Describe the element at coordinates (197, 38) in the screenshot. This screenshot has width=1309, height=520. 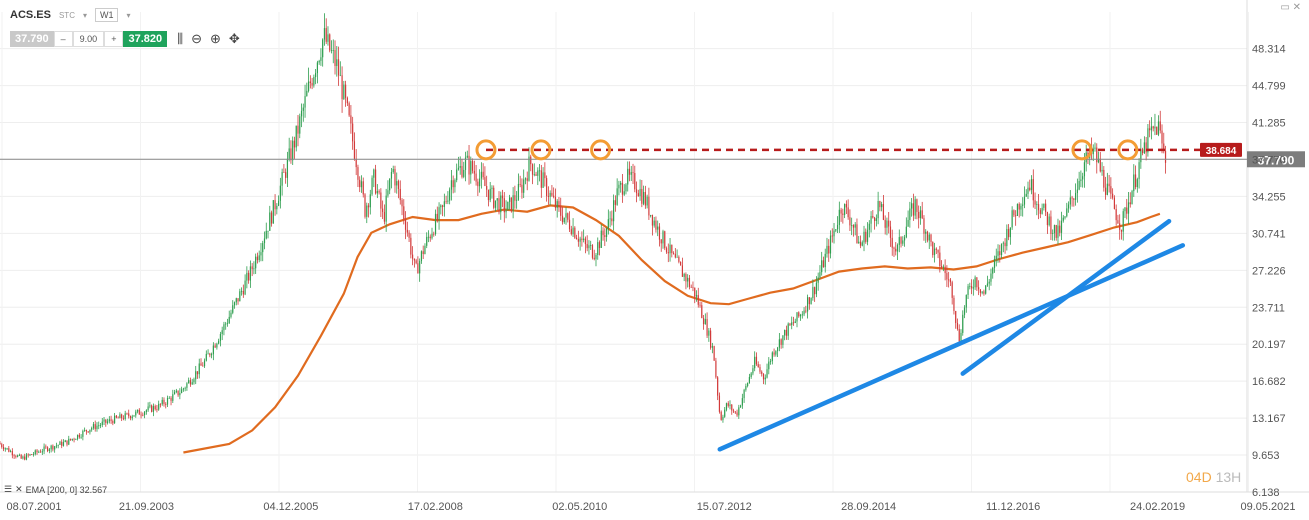
I see `zoom-out-icon: ⊖` at that location.